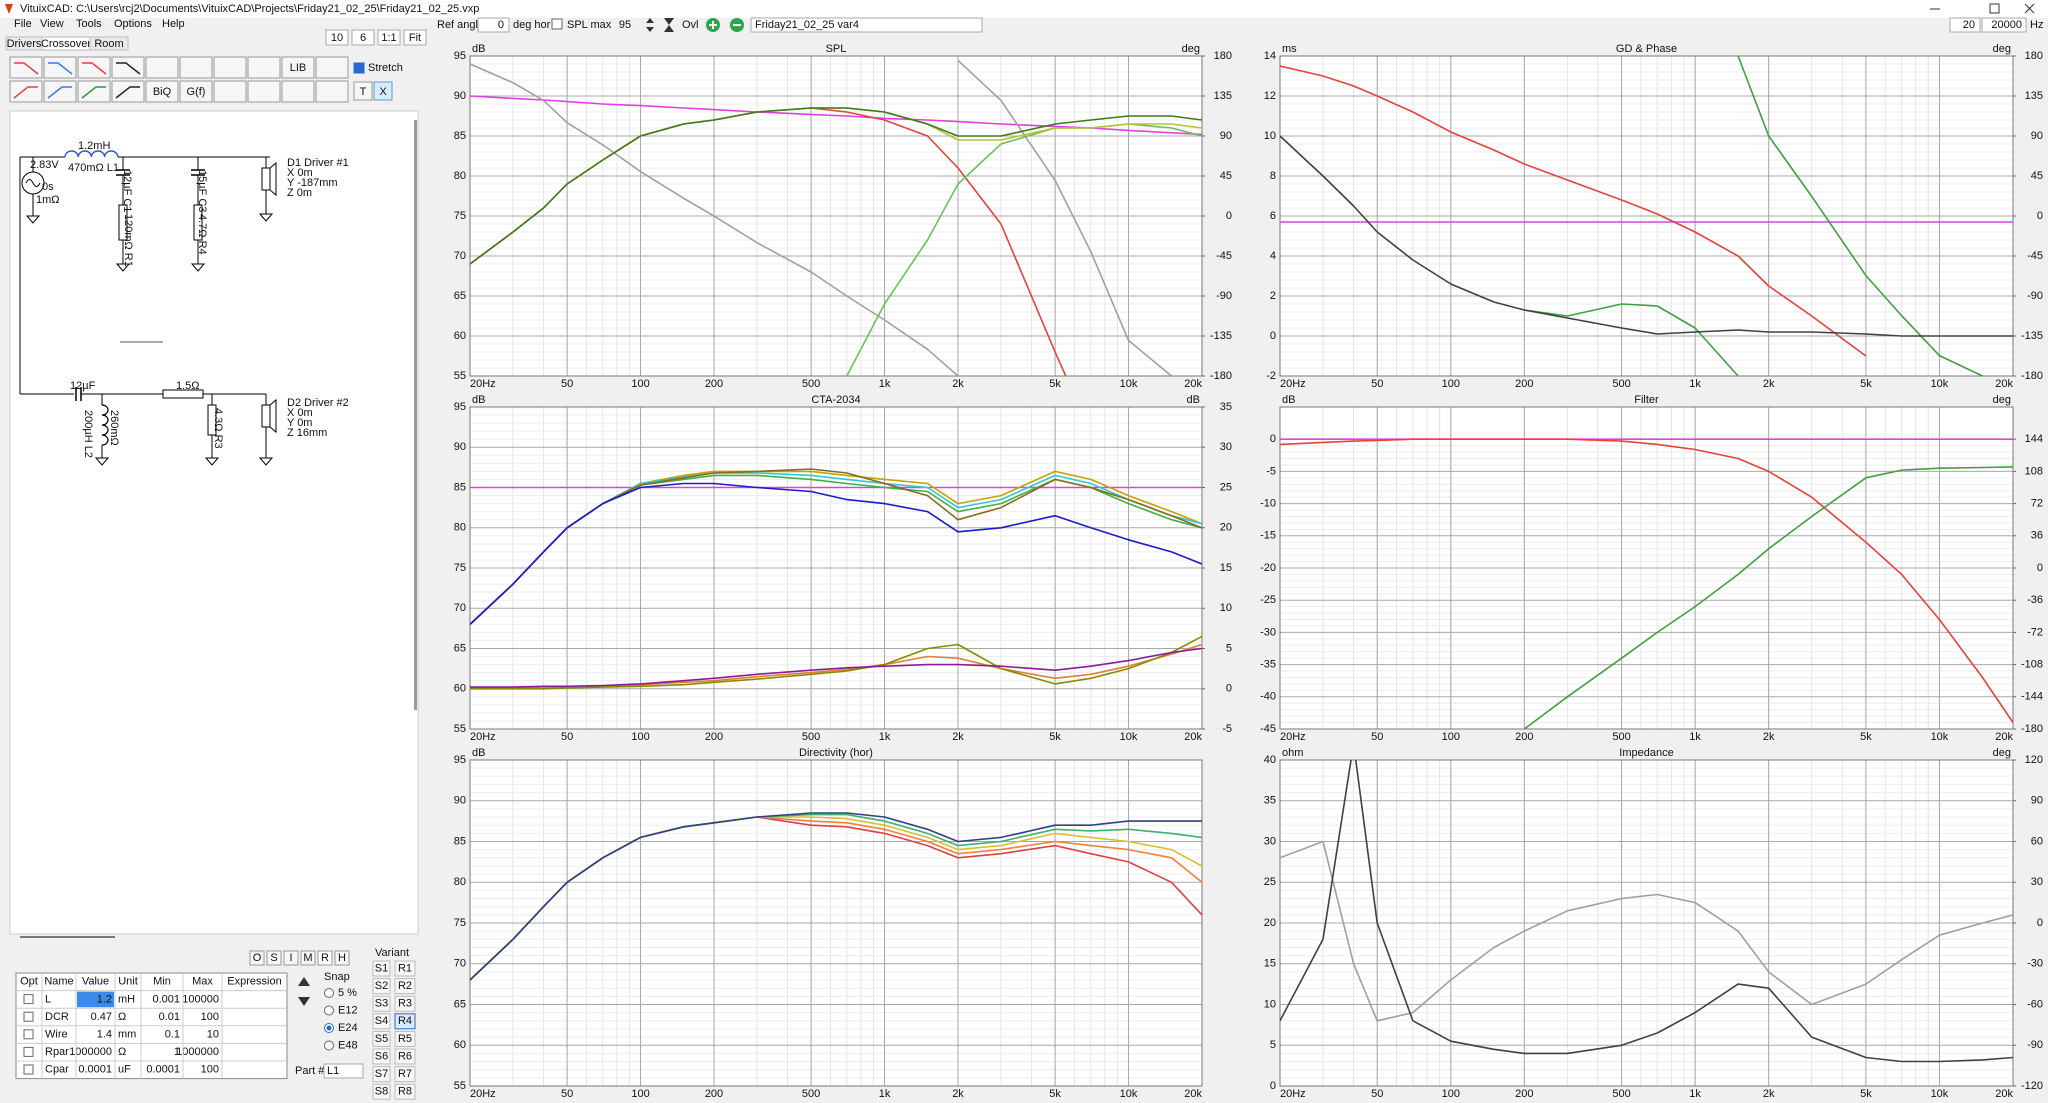 This screenshot has width=2048, height=1103. What do you see at coordinates (460, 1086) in the screenshot?
I see `y-tick-label: 55` at bounding box center [460, 1086].